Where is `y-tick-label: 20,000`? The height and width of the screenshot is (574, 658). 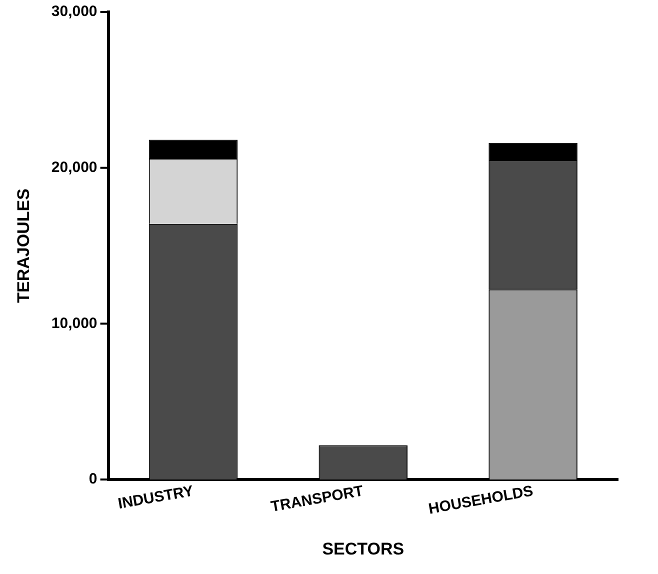
y-tick-label: 20,000 is located at coordinates (74, 167).